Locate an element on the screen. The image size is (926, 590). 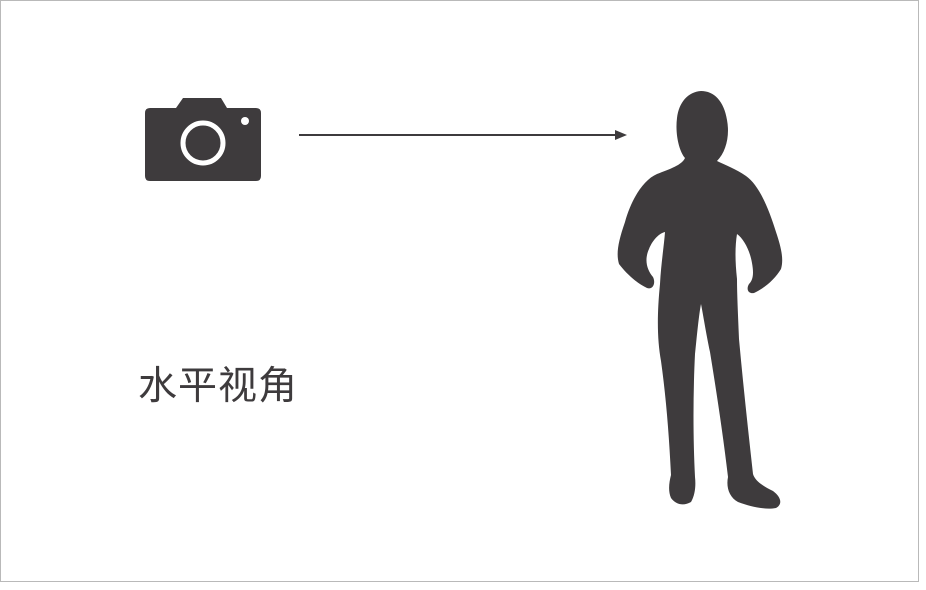
person-silhouette is located at coordinates (700, 300).